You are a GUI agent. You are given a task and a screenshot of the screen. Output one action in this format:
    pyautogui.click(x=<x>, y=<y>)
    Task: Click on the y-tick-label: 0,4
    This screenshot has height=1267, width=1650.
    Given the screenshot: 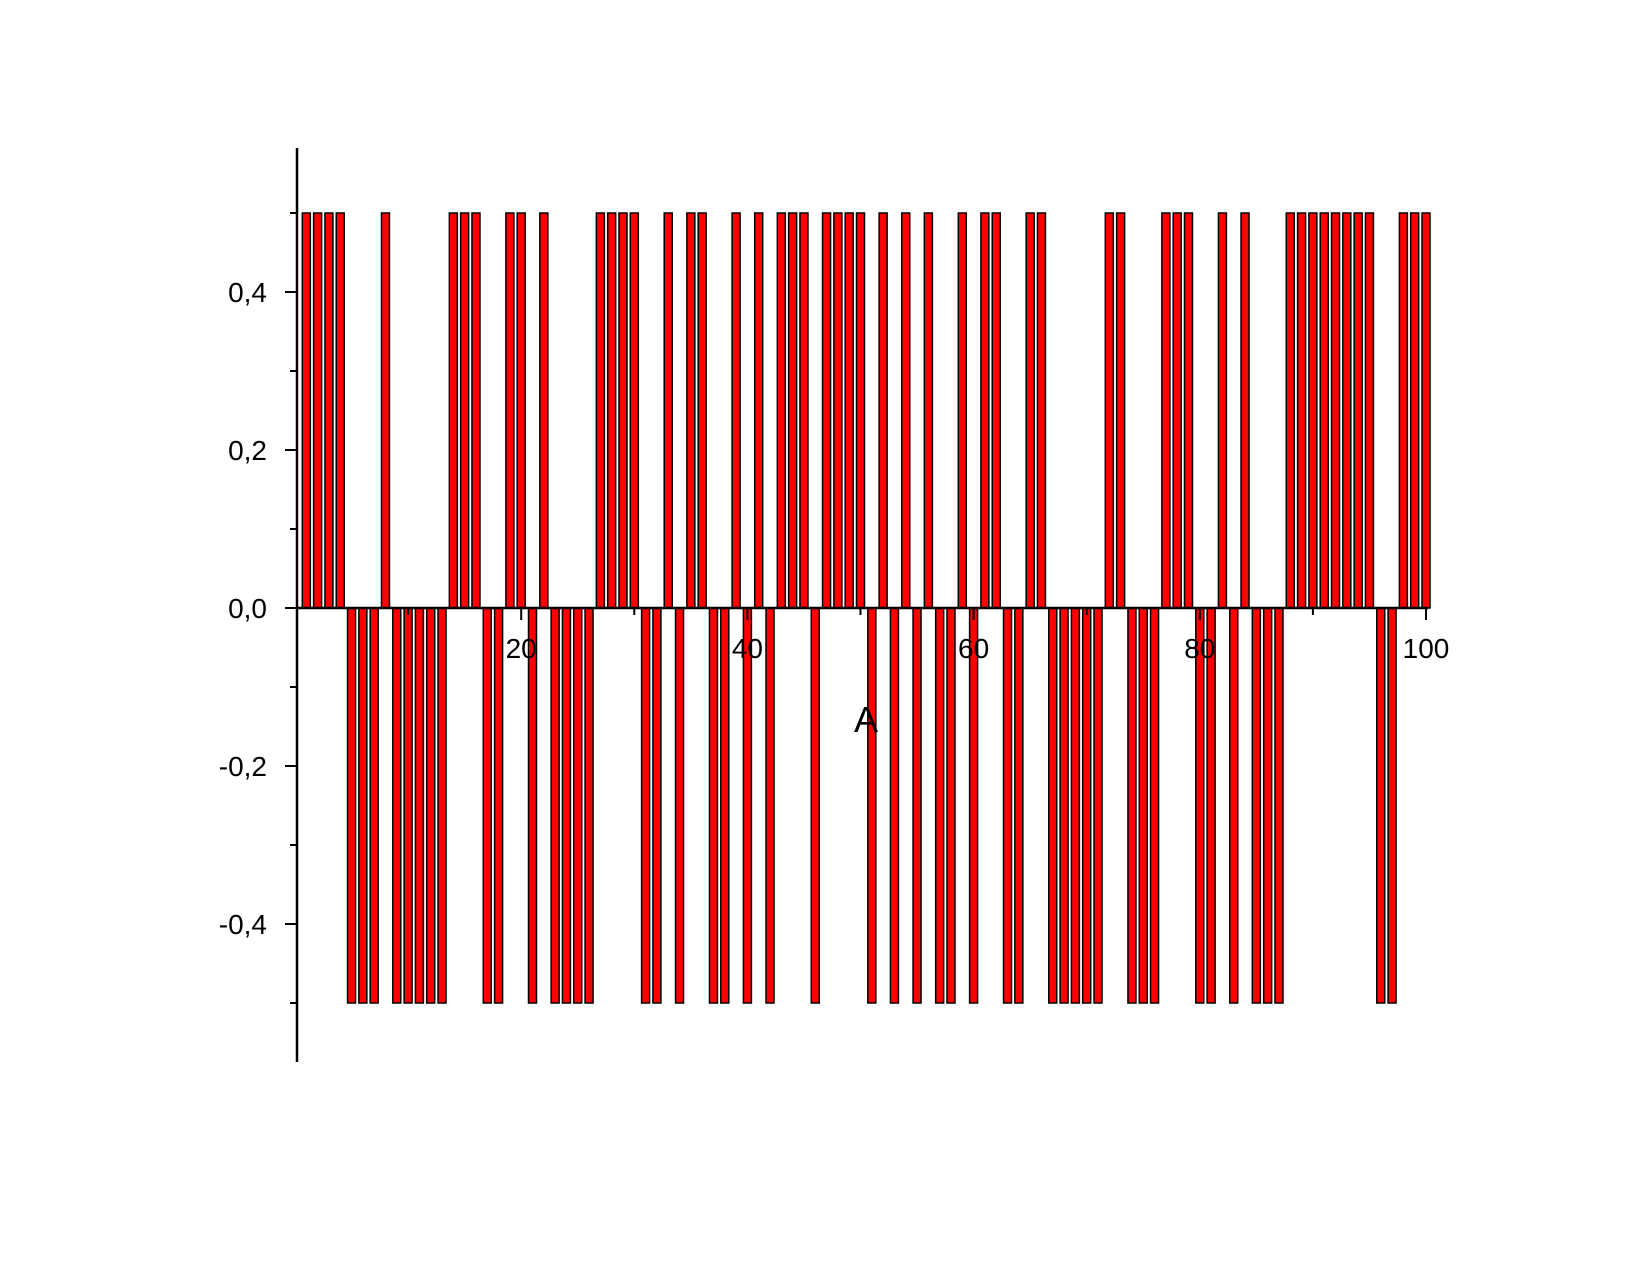 What is the action you would take?
    pyautogui.click(x=247, y=292)
    